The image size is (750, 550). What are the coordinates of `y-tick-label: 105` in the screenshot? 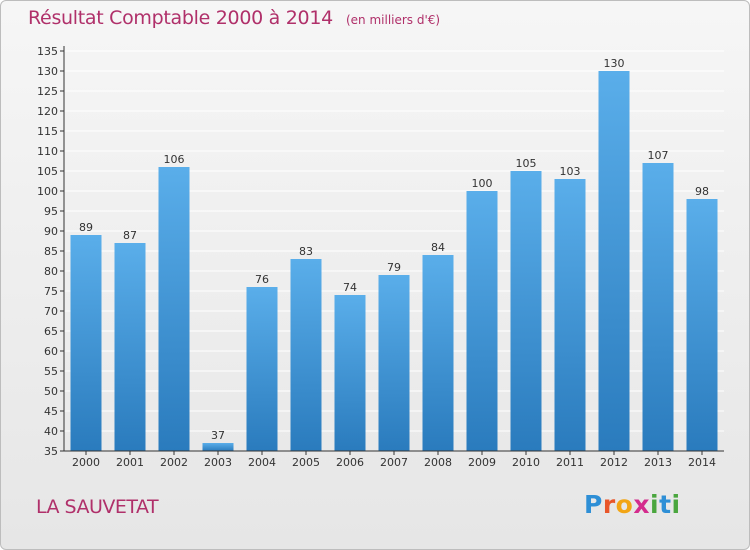 It's located at (47, 171).